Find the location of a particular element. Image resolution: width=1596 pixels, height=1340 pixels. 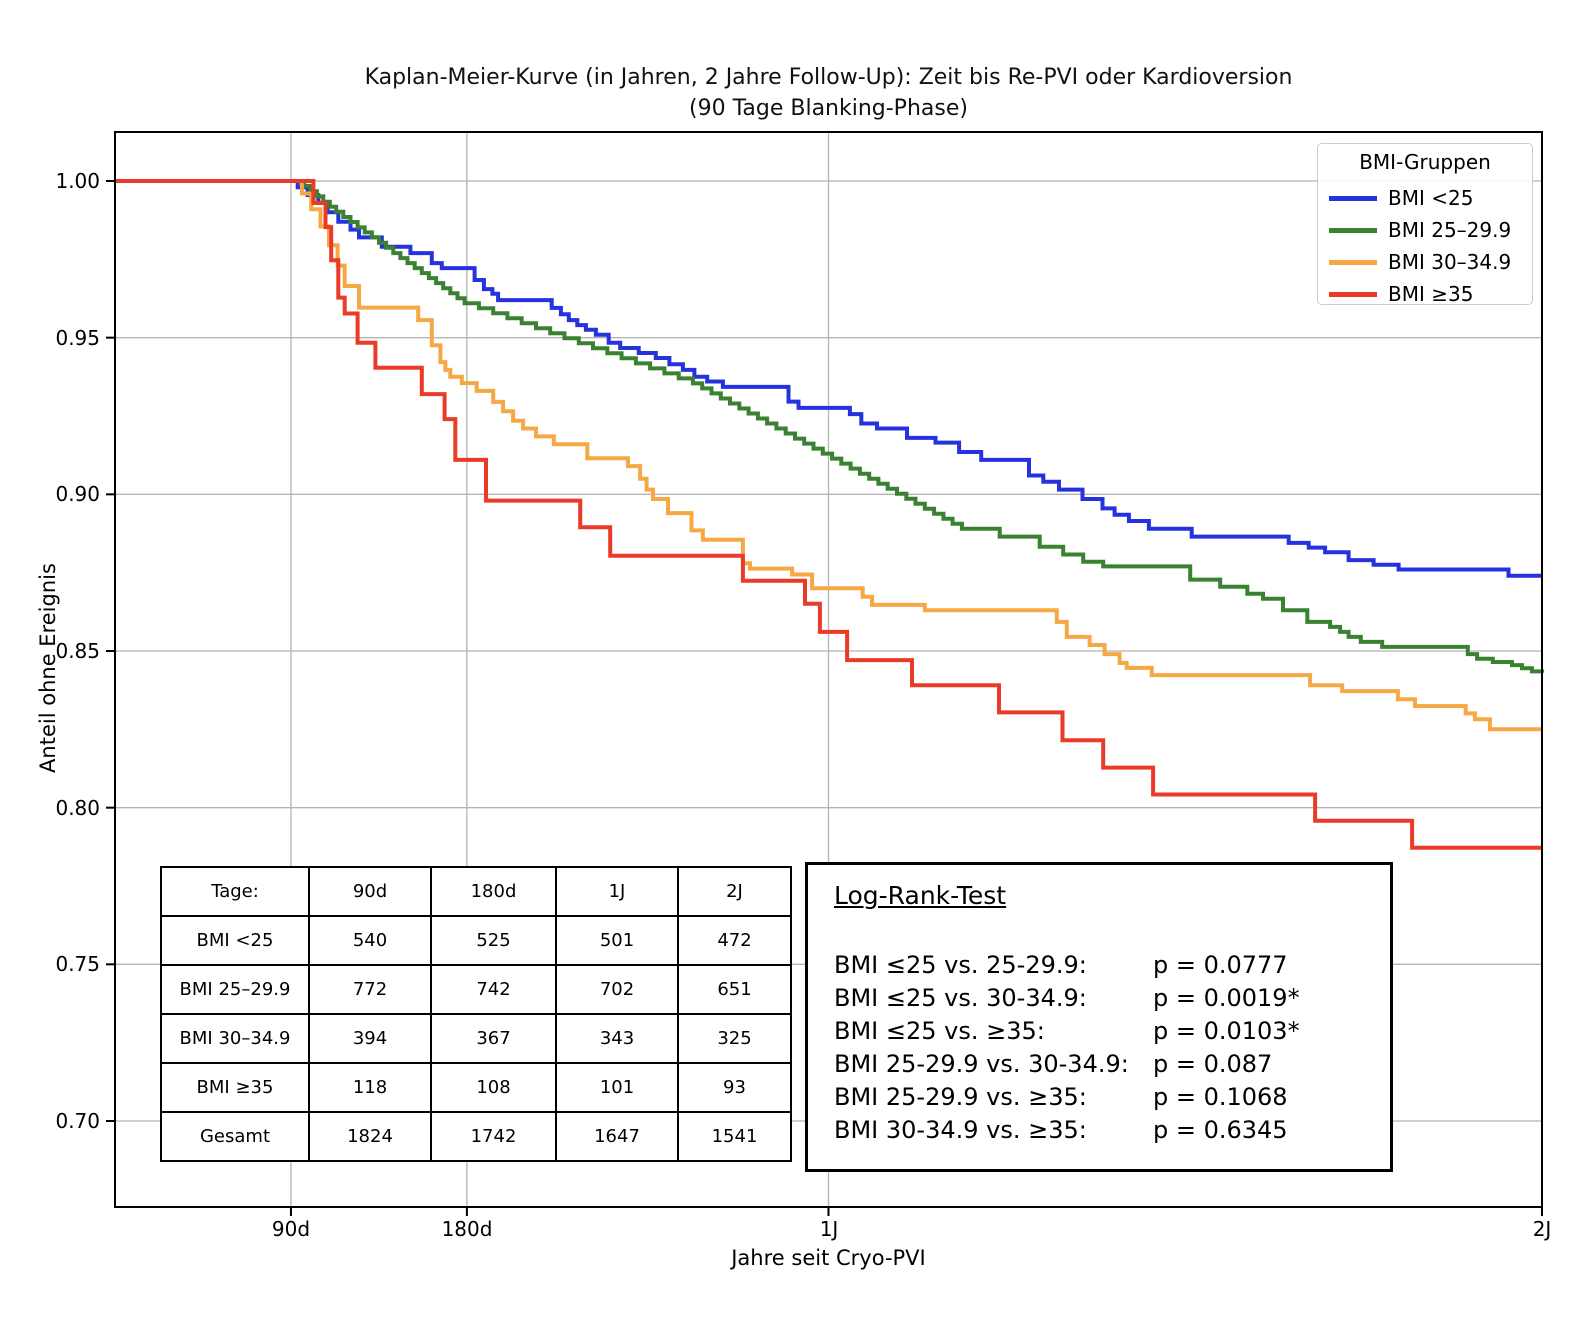

risk-cell: 93 is located at coordinates (734, 1087).